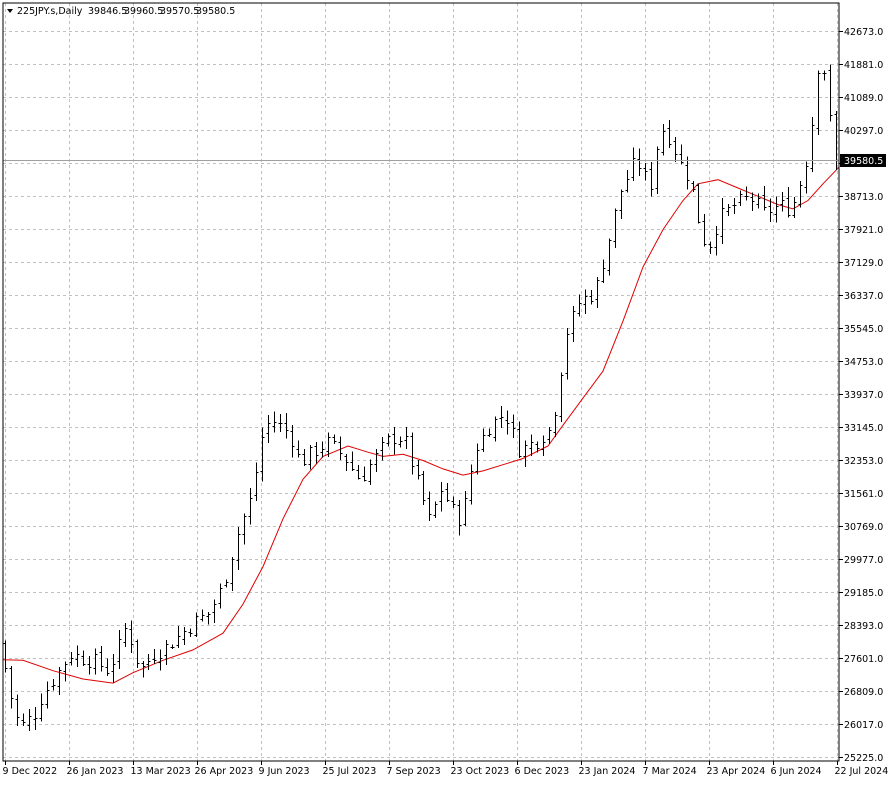 The image size is (888, 785). What do you see at coordinates (861, 771) in the screenshot?
I see `time-tick-label: 22 Jul 2024` at bounding box center [861, 771].